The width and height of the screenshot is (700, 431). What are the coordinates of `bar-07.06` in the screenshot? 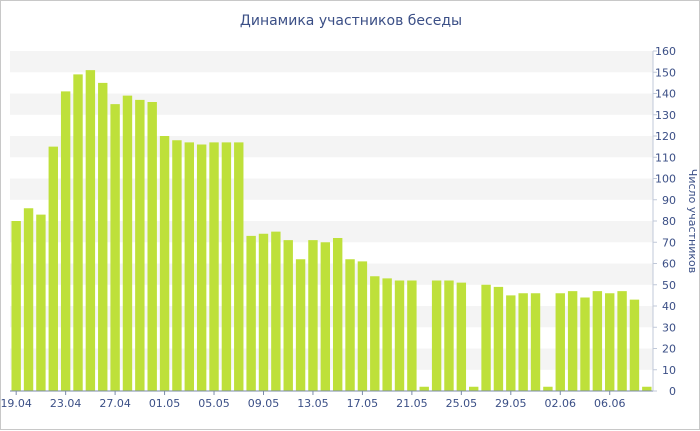 It's located at (622, 341).